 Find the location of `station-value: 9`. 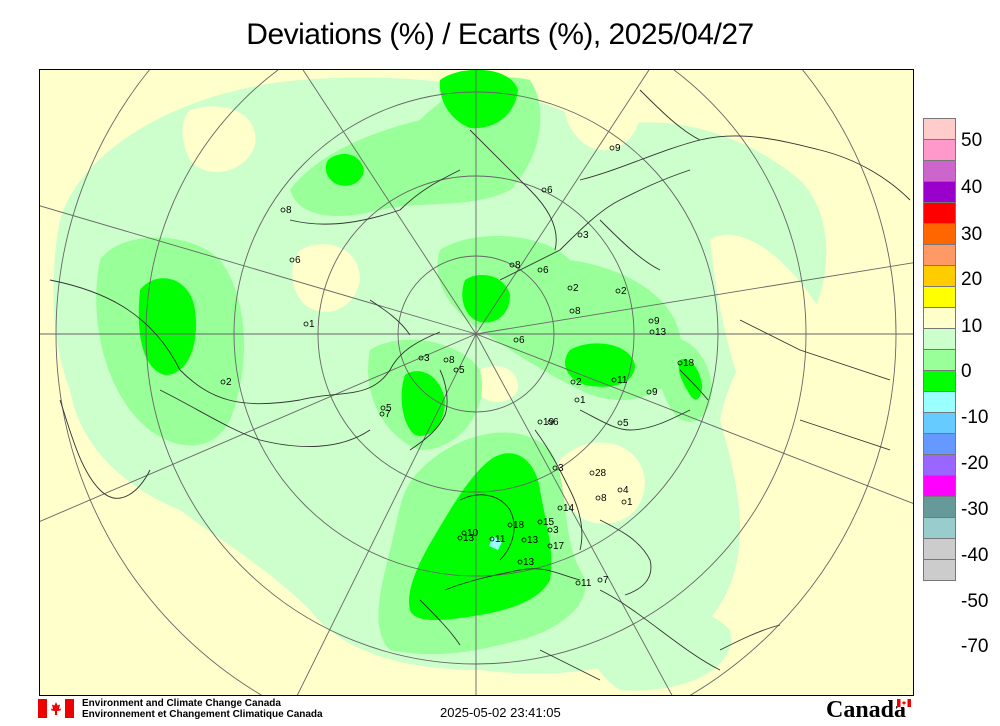

station-value: 9 is located at coordinates (657, 321).